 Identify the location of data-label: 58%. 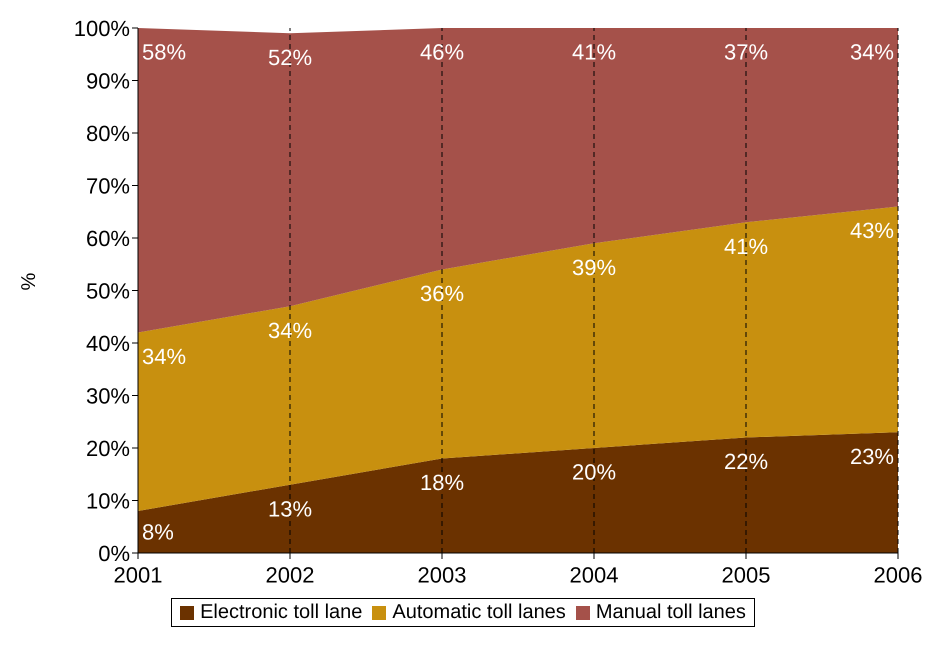
(164, 52).